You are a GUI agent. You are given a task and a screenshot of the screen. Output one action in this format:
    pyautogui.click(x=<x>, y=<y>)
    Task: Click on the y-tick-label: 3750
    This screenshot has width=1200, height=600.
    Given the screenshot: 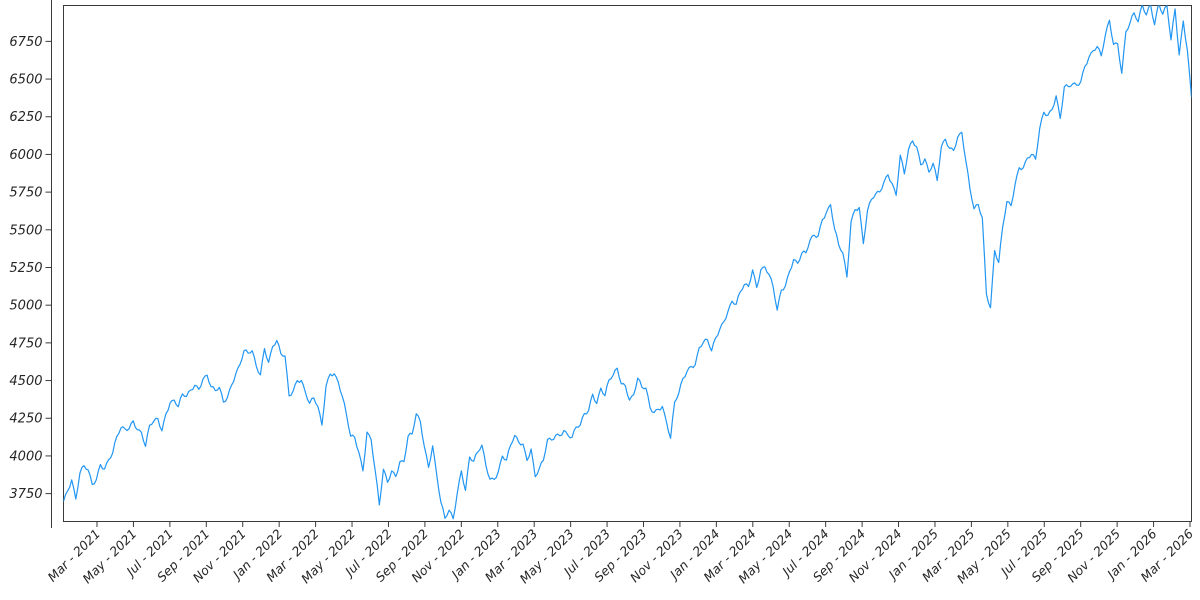 What is the action you would take?
    pyautogui.click(x=25, y=494)
    